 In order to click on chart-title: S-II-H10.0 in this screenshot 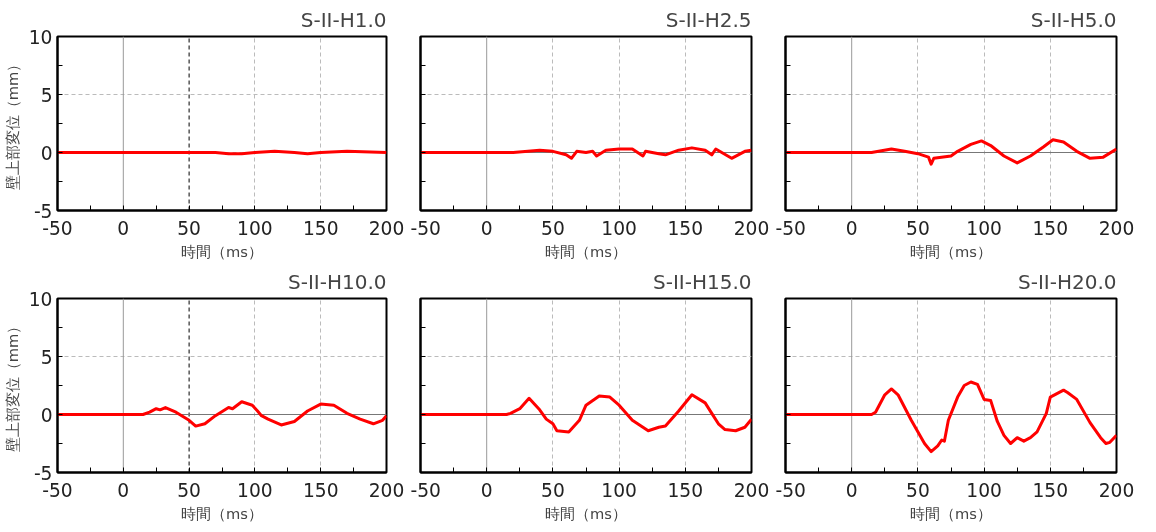, I will do `click(337, 281)`.